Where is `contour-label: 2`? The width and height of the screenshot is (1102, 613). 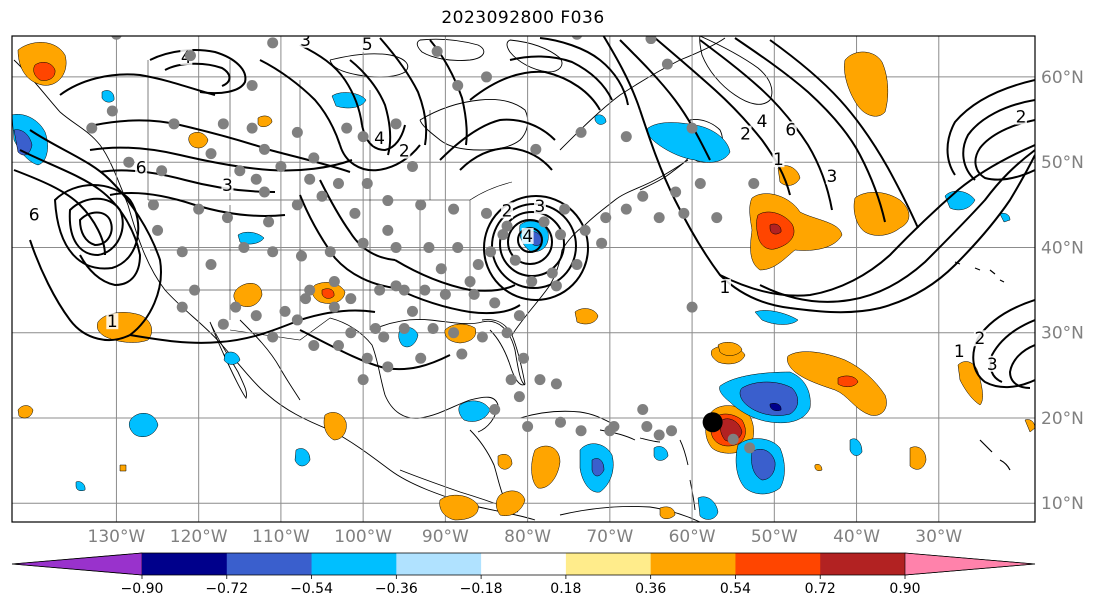
contour-label: 2 is located at coordinates (745, 135).